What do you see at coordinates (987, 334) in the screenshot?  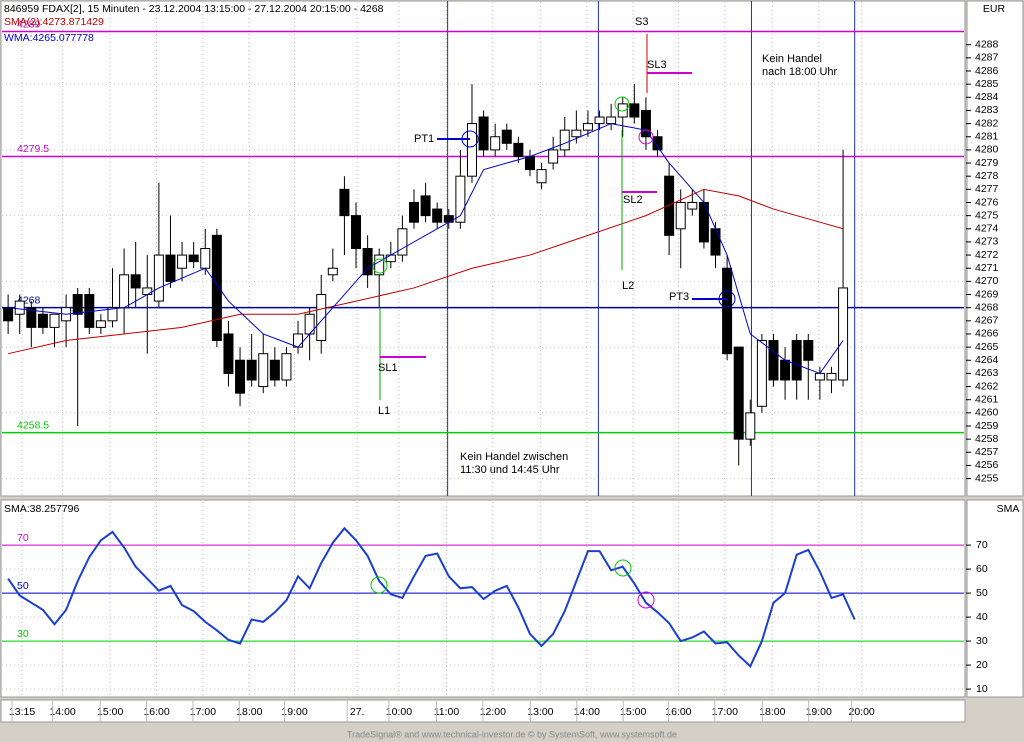 I see `y-tick-label: 4266` at bounding box center [987, 334].